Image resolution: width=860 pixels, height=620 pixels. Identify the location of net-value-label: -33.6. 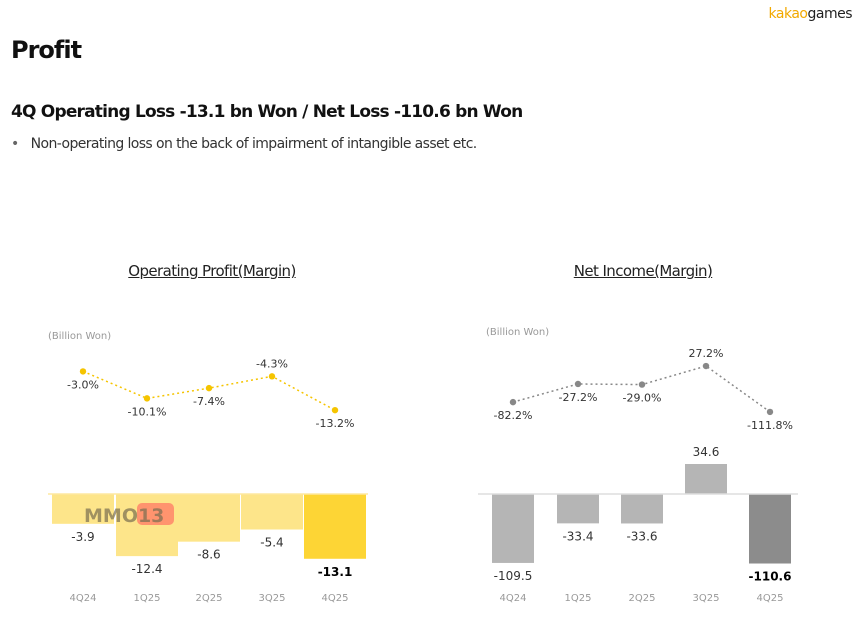
(641, 536).